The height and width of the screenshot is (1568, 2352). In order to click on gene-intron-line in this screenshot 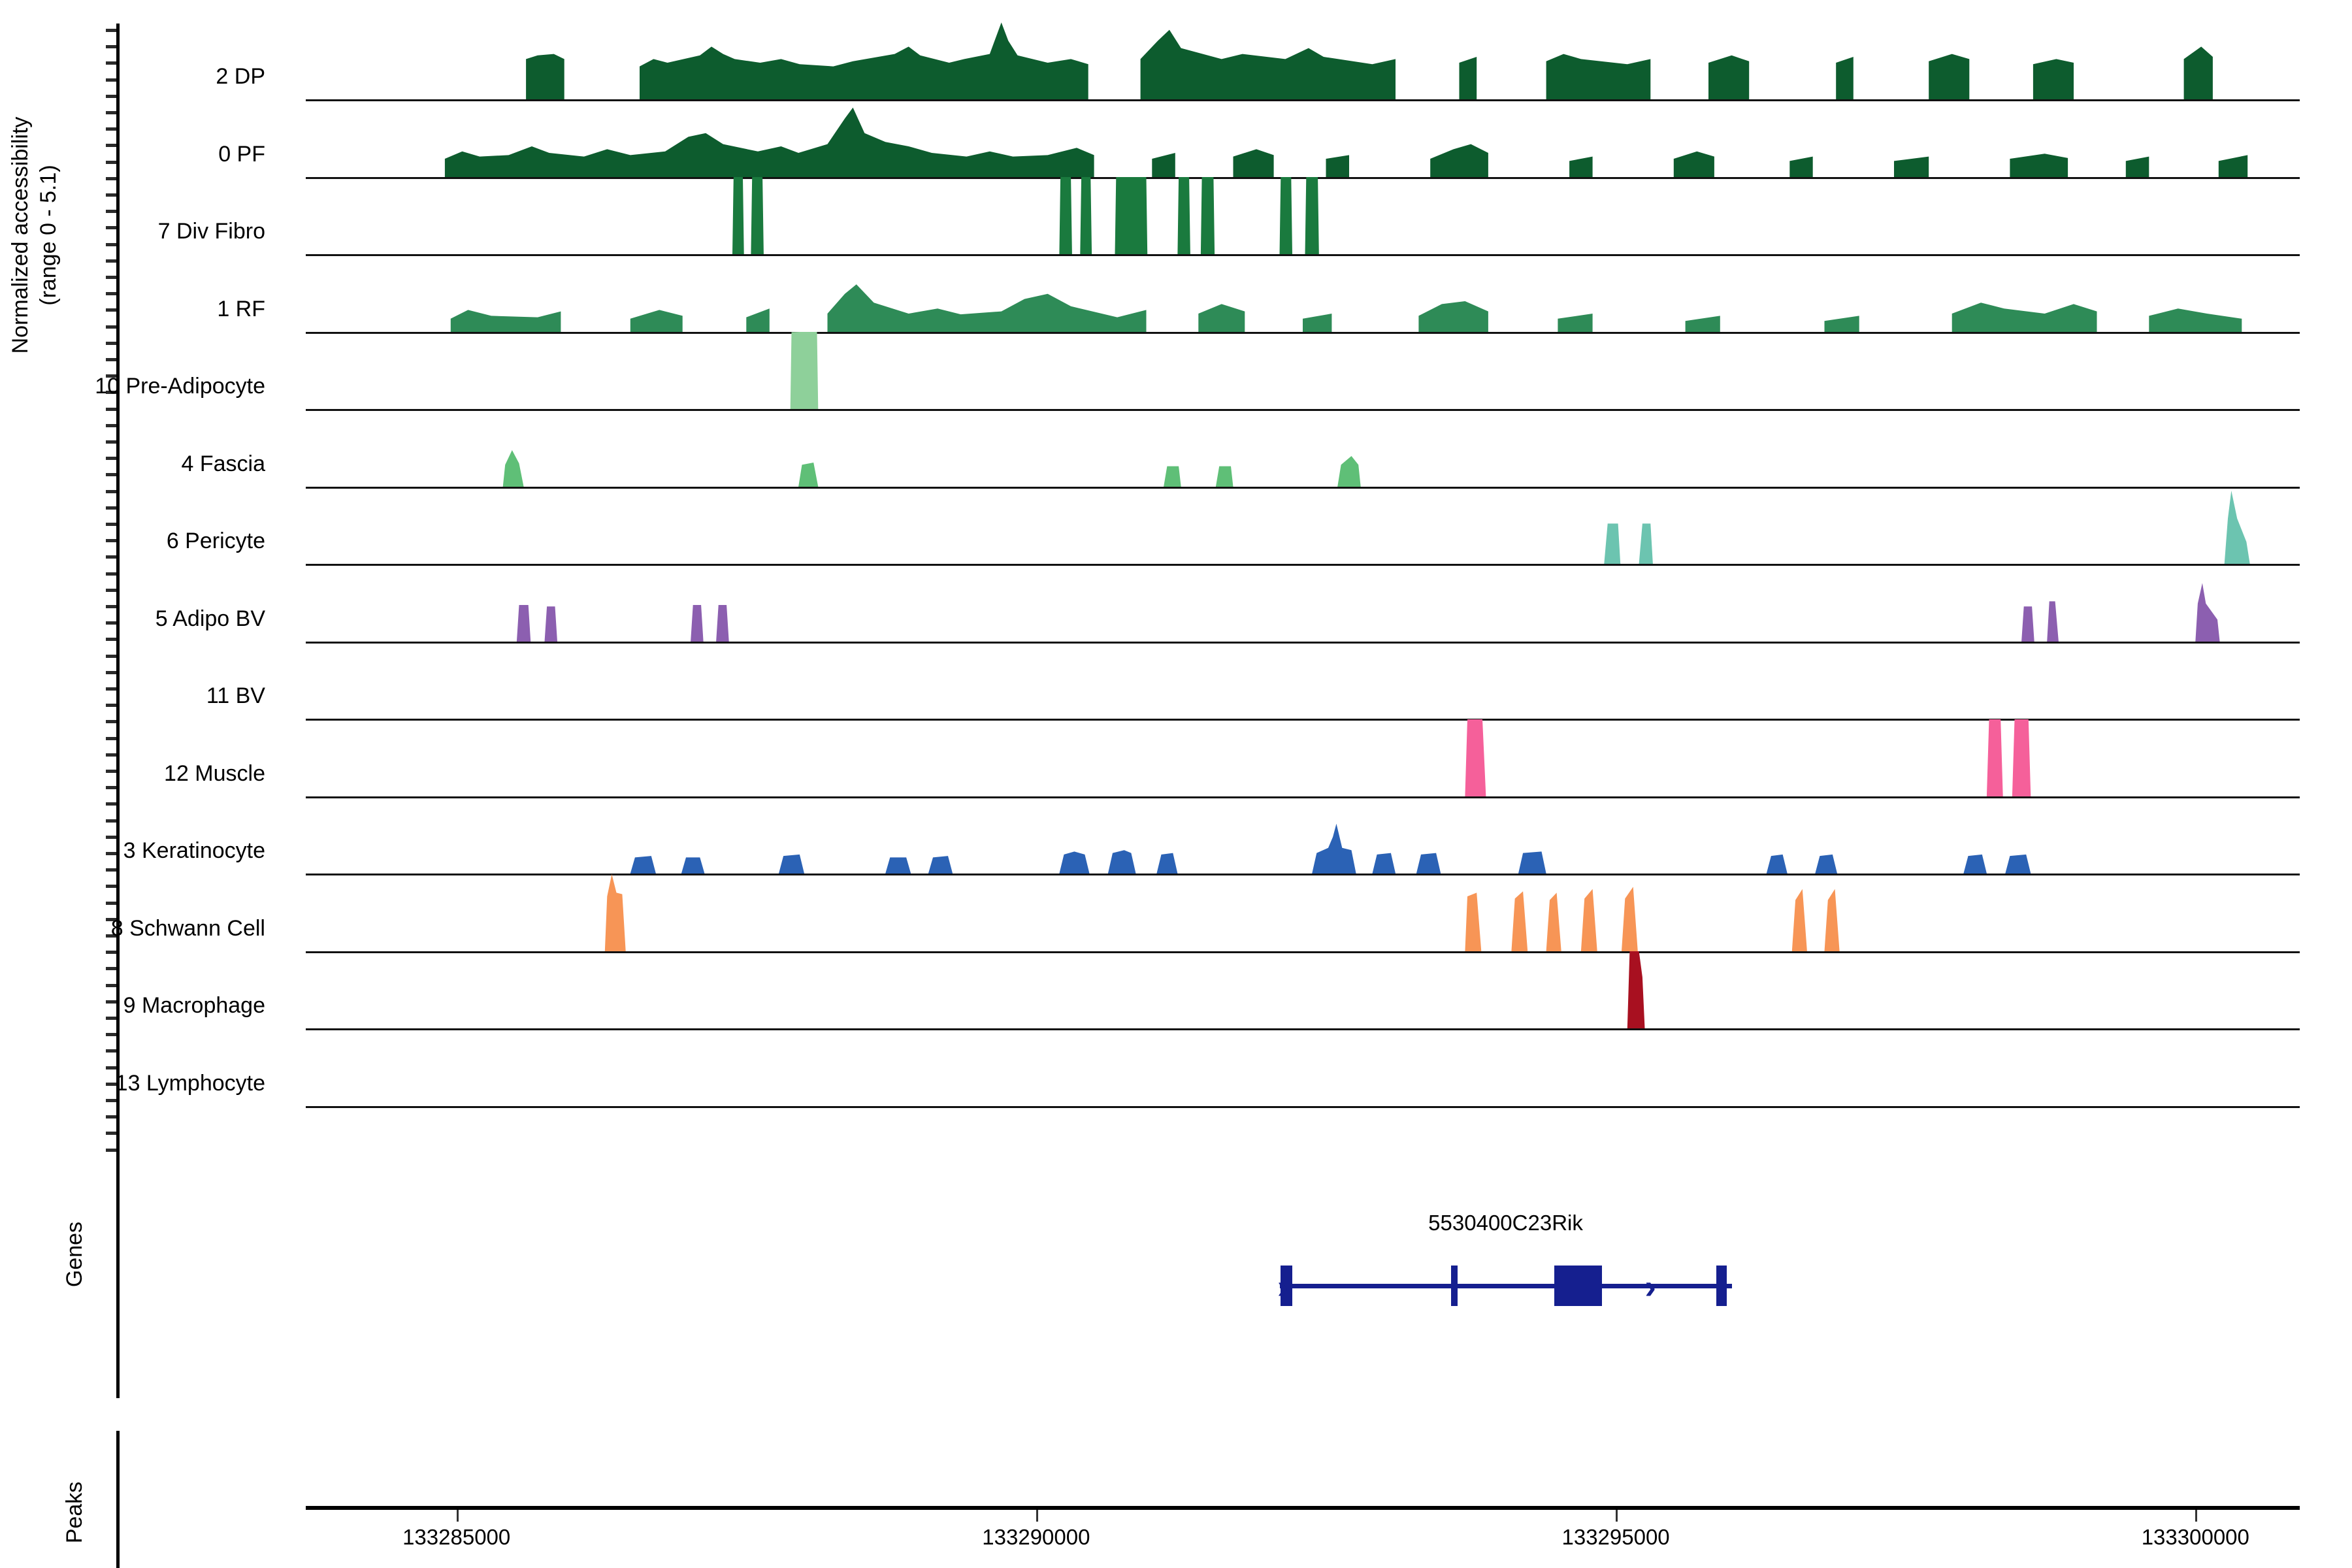, I will do `click(1505, 1286)`.